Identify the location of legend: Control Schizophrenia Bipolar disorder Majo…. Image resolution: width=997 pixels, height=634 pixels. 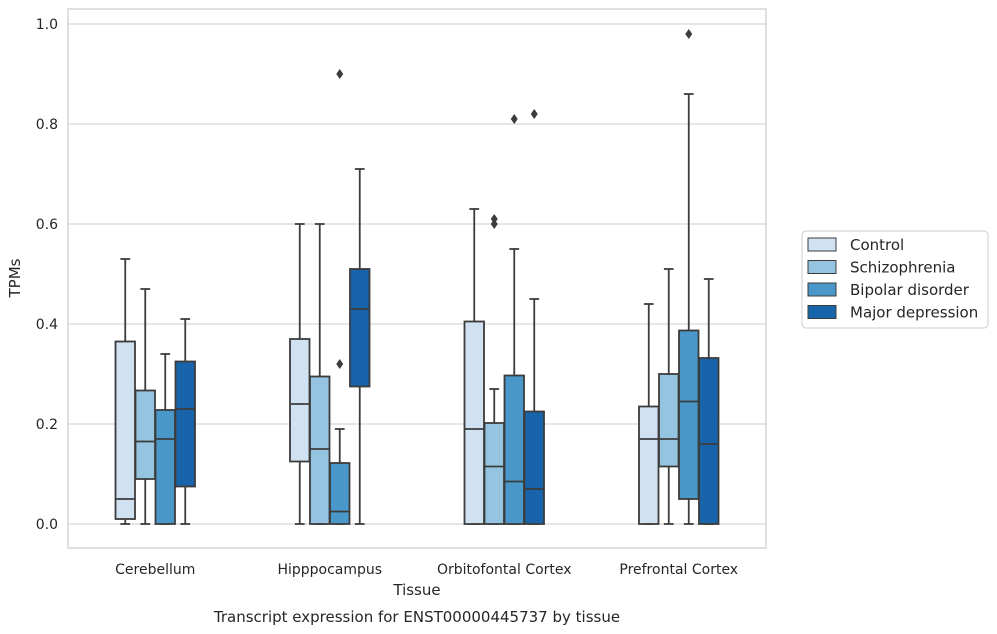
(895, 279).